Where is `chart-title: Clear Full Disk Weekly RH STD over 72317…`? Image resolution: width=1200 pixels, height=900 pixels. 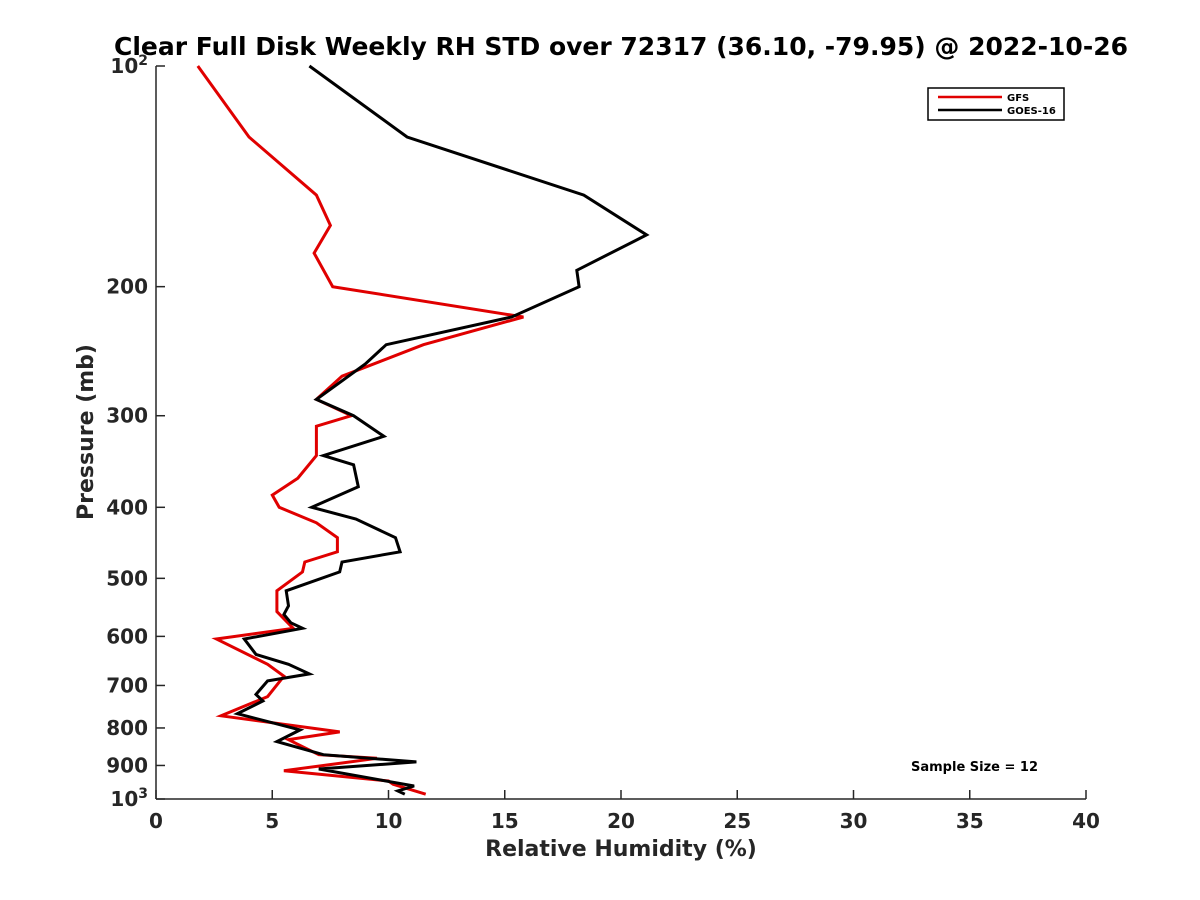
chart-title: Clear Full Disk Weekly RH STD over 72317… is located at coordinates (621, 46).